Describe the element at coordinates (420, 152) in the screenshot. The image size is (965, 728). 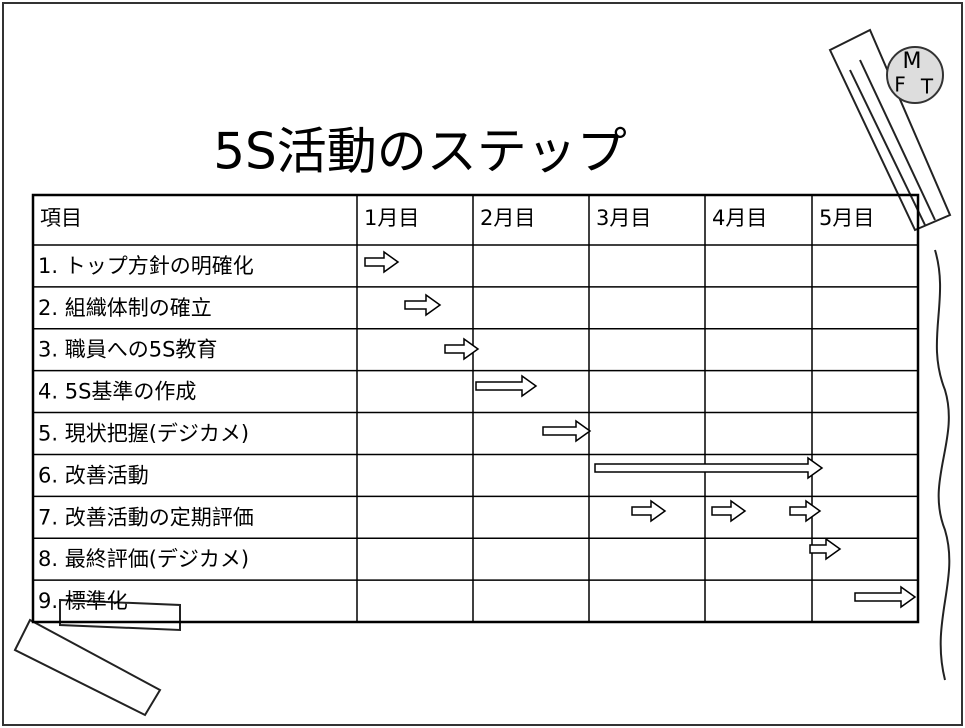
I see `slide-title: 5S活動のステップ` at that location.